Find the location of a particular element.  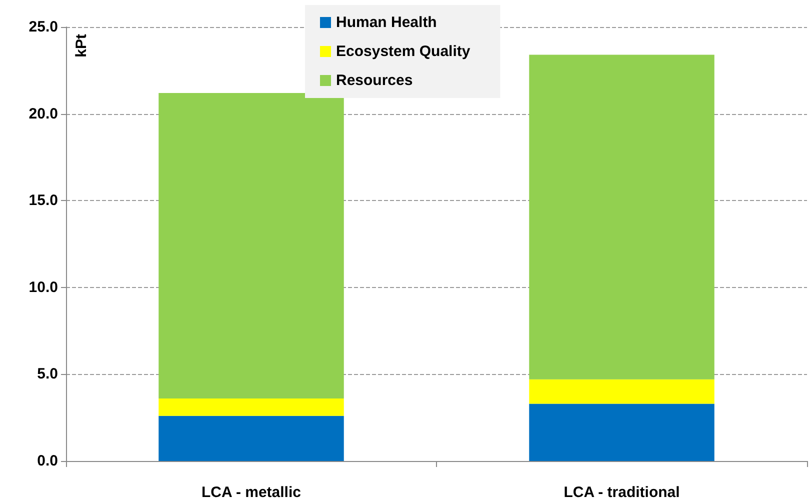

legend-label: Resources is located at coordinates (374, 80).